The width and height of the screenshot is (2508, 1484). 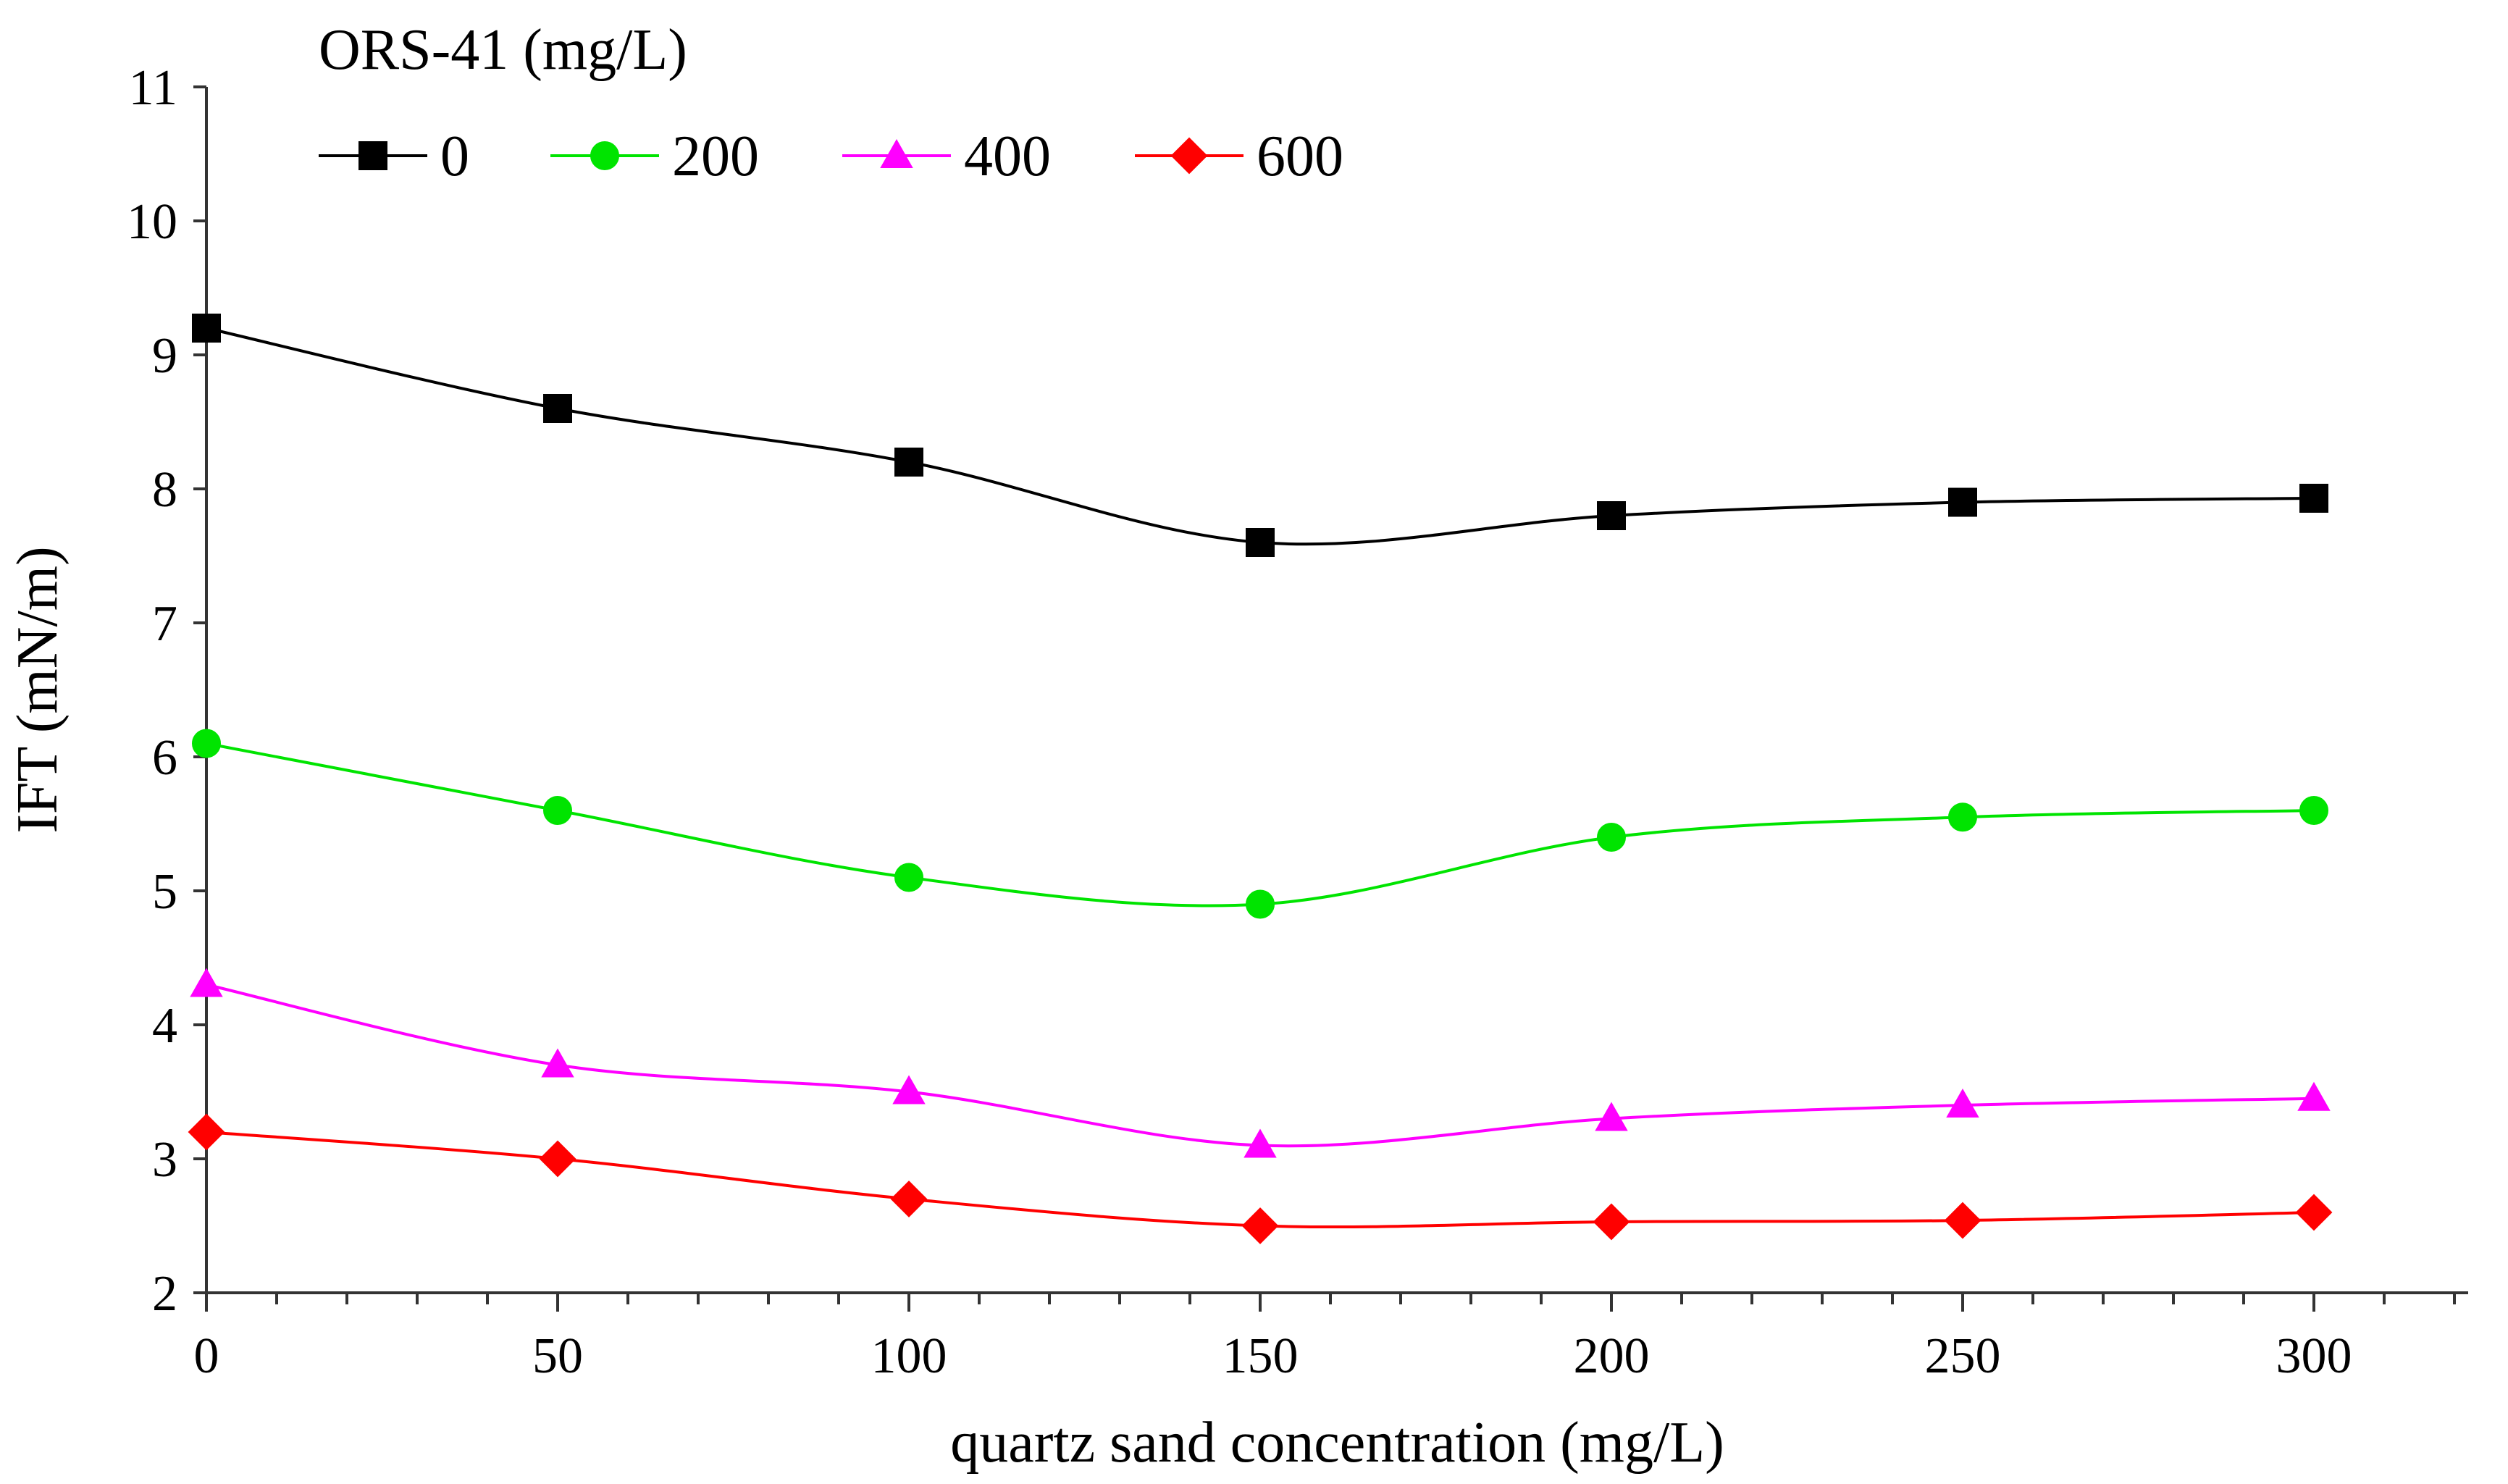 What do you see at coordinates (909, 1356) in the screenshot?
I see `x-tick-label-100: 100` at bounding box center [909, 1356].